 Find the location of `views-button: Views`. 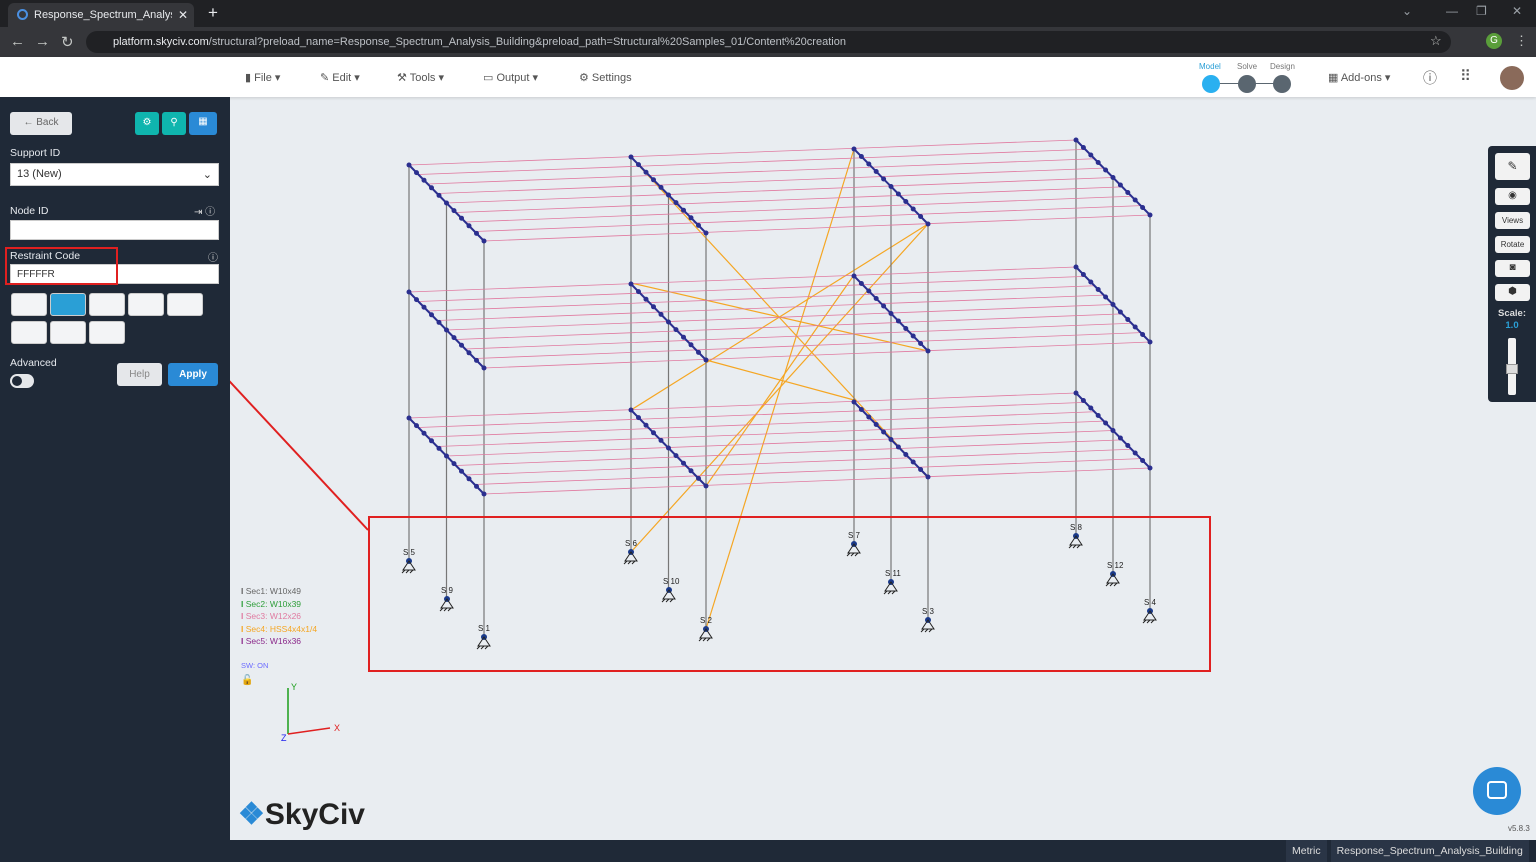

views-button: Views is located at coordinates (1512, 220).